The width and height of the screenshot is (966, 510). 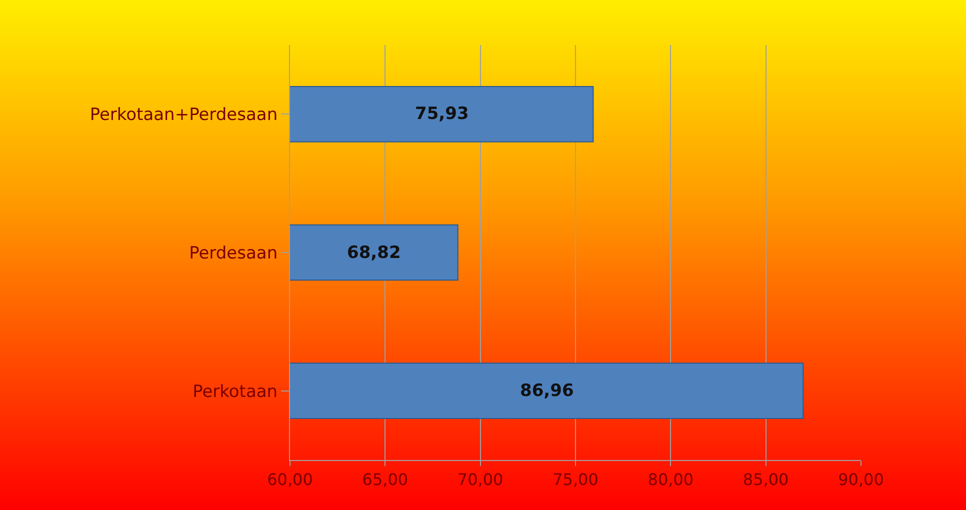 I want to click on x-tick-label: 70,00, so click(x=480, y=480).